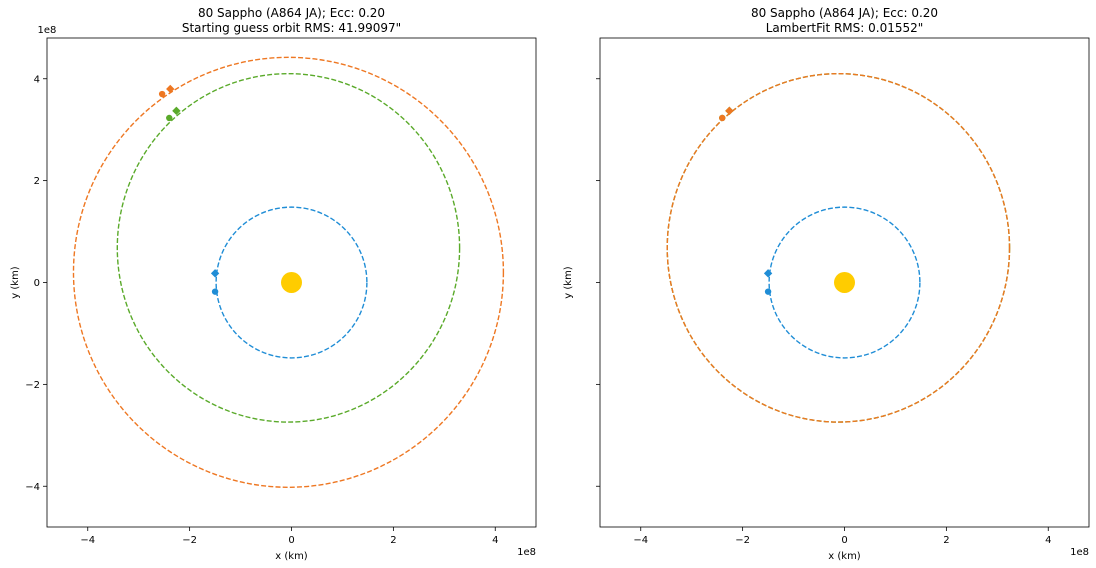 Image resolution: width=1096 pixels, height=568 pixels. I want to click on y-tick-label: 2, so click(37, 181).